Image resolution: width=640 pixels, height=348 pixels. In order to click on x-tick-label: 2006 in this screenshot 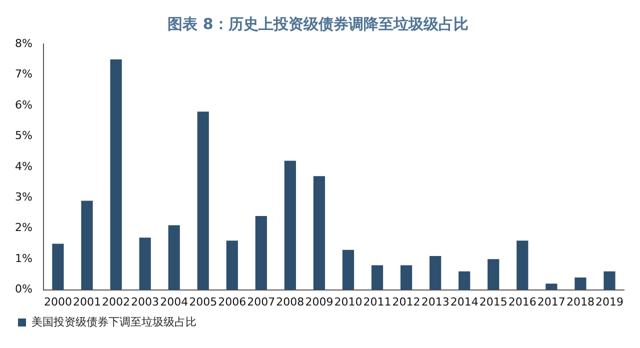, I will do `click(232, 301)`.